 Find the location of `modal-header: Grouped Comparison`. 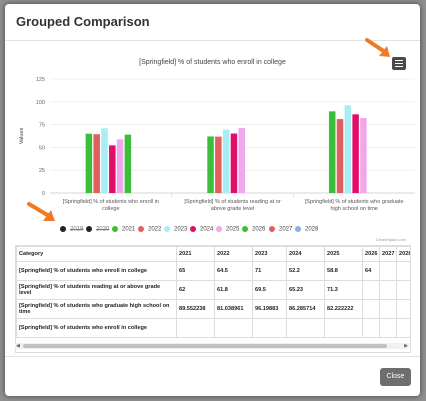

modal-header: Grouped Comparison is located at coordinates (212, 22).